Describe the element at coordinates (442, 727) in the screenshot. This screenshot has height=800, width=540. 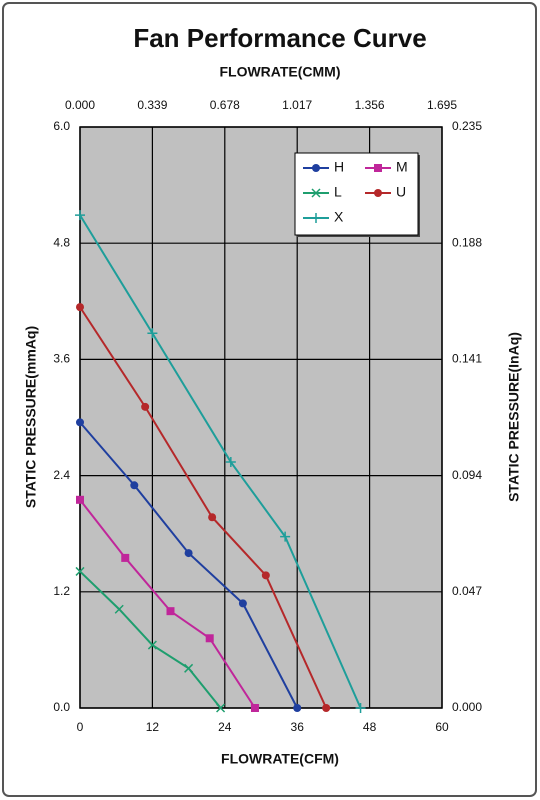
I see `x-tick-label: 60` at that location.